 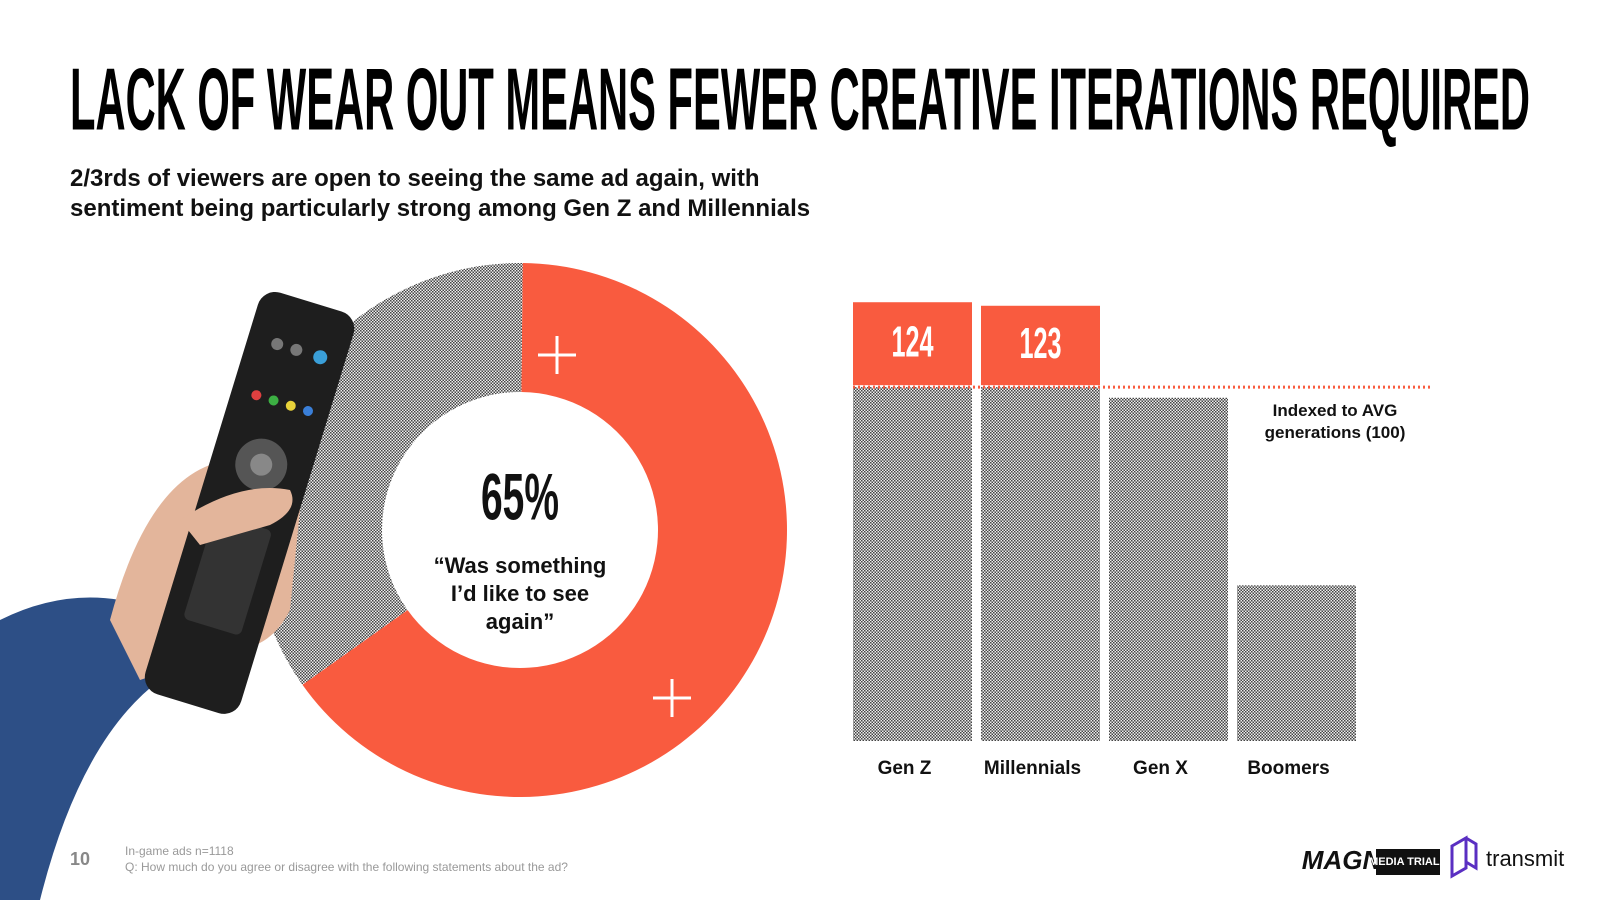 What do you see at coordinates (1032, 768) in the screenshot?
I see `x-tick-label: Millennials` at bounding box center [1032, 768].